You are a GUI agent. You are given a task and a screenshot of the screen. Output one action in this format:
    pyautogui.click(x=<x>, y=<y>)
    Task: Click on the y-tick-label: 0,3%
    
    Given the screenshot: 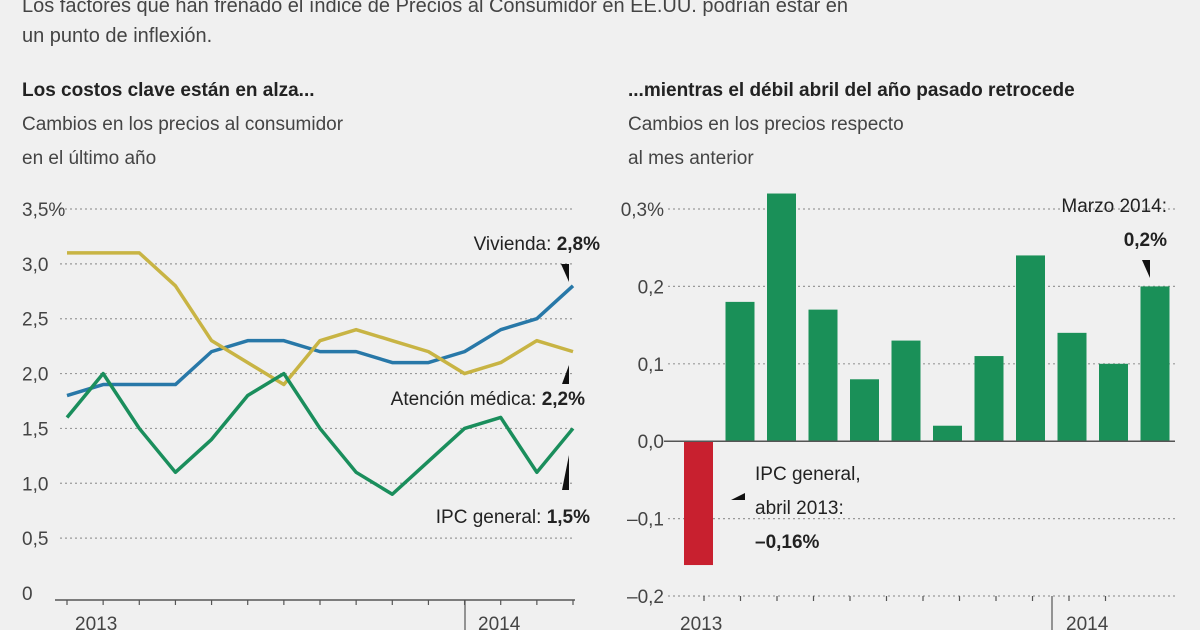 What is the action you would take?
    pyautogui.click(x=642, y=210)
    